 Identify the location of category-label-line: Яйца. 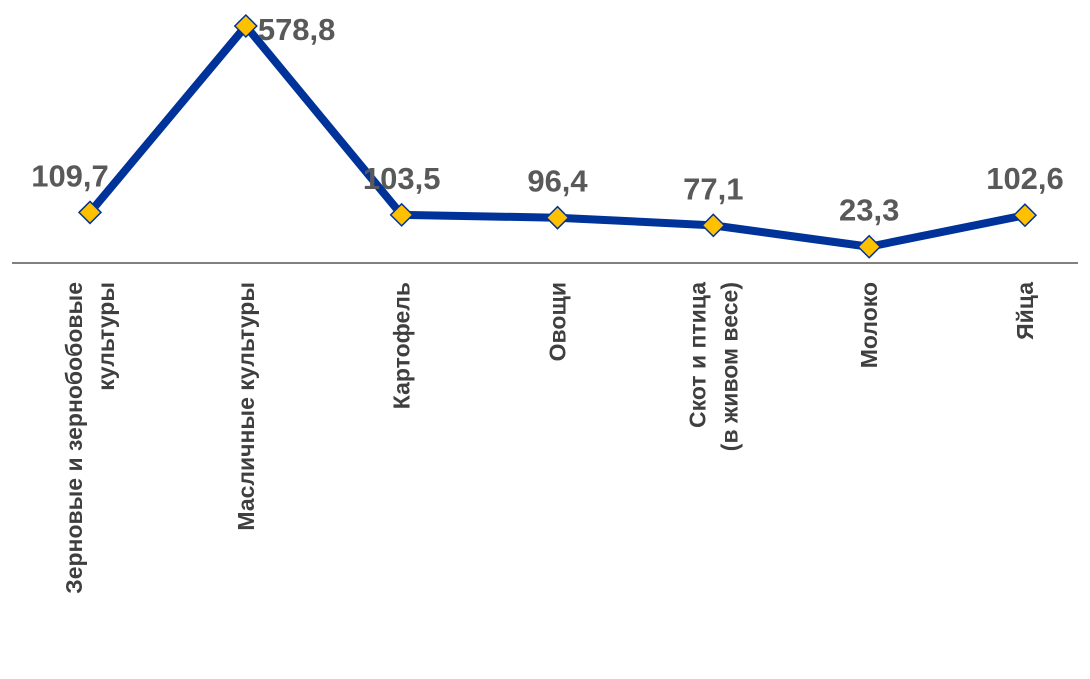
(1025, 311).